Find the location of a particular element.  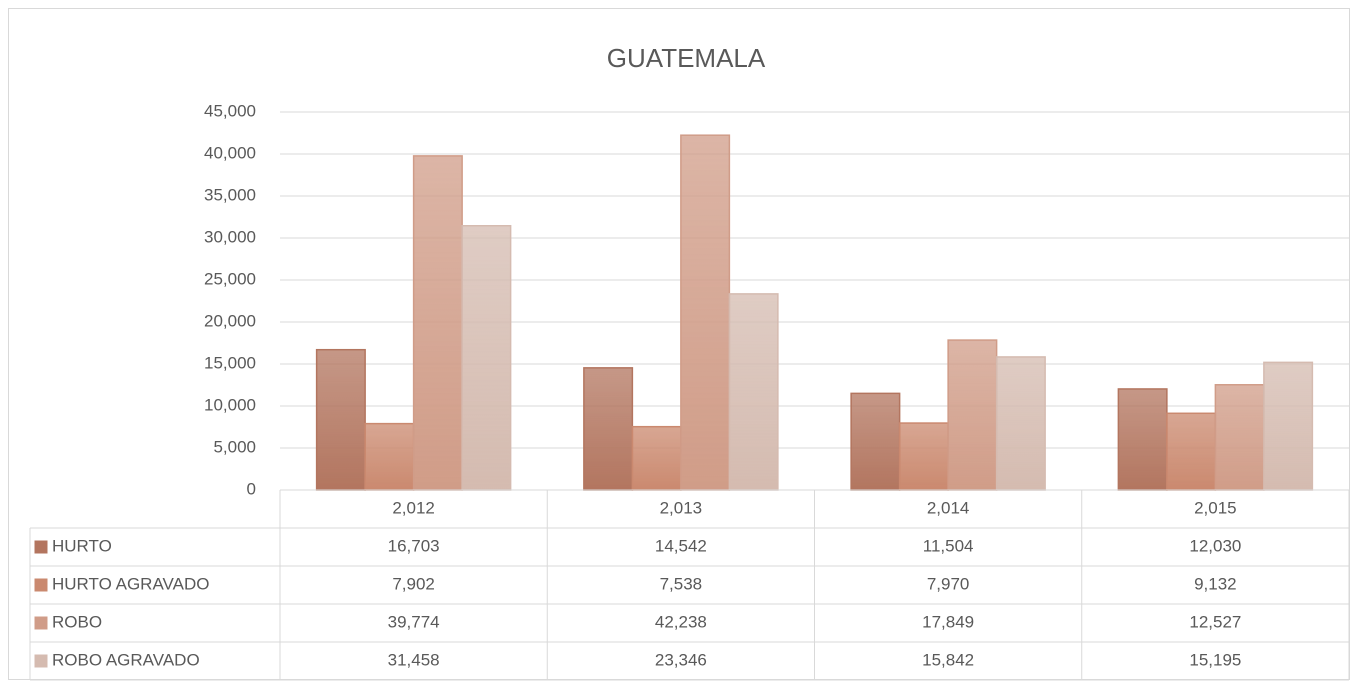

table-value: 14,542 is located at coordinates (681, 545).